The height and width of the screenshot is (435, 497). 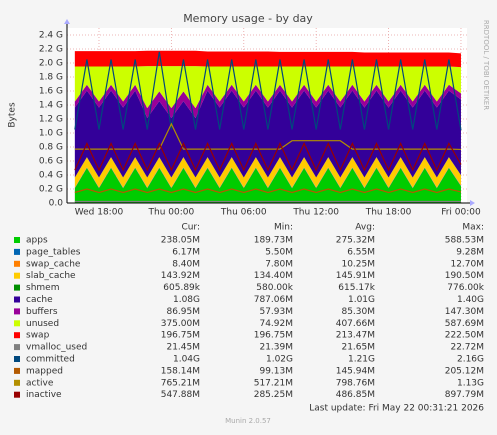 I want to click on legend-stat: 517.21M, so click(x=273, y=383).